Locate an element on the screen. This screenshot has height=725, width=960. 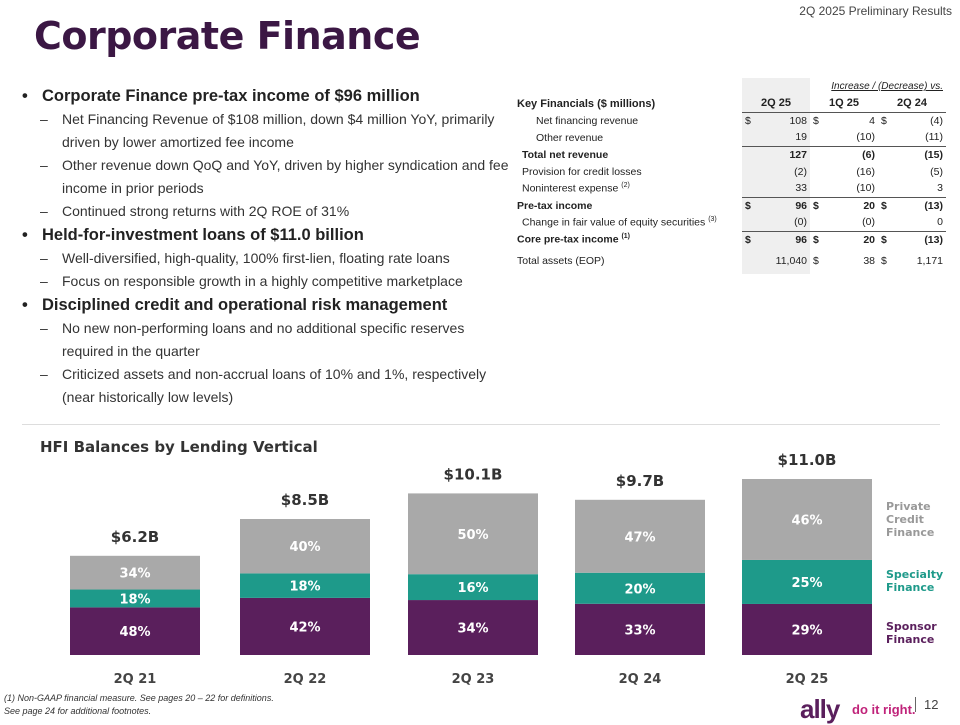
segment-label: 29% is located at coordinates (806, 630).